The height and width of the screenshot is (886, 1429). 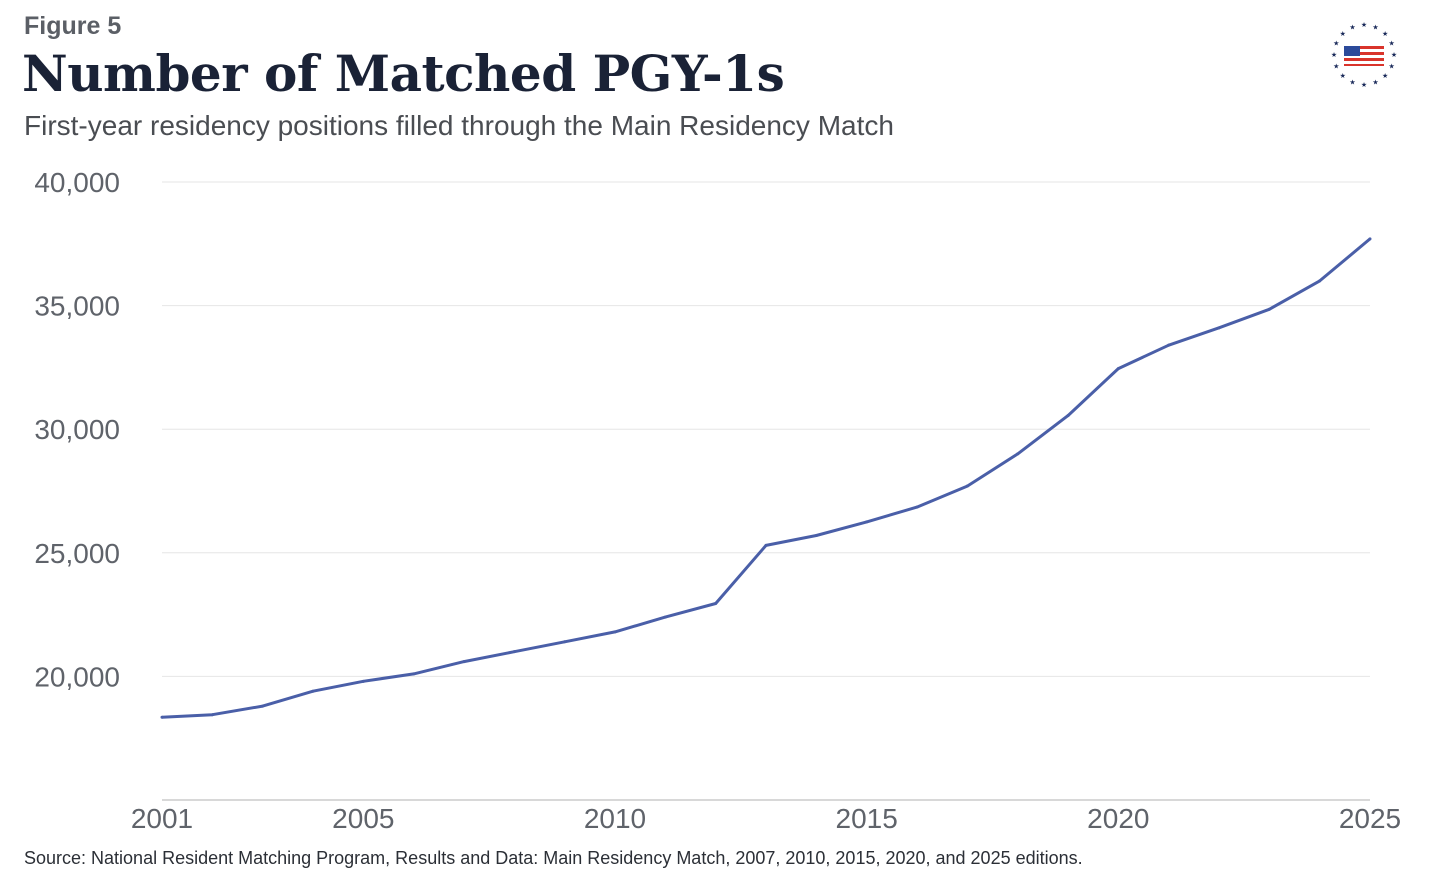 I want to click on logo-stars: ★ ★★★★★★★★★★★★★★★, so click(x=1364, y=54).